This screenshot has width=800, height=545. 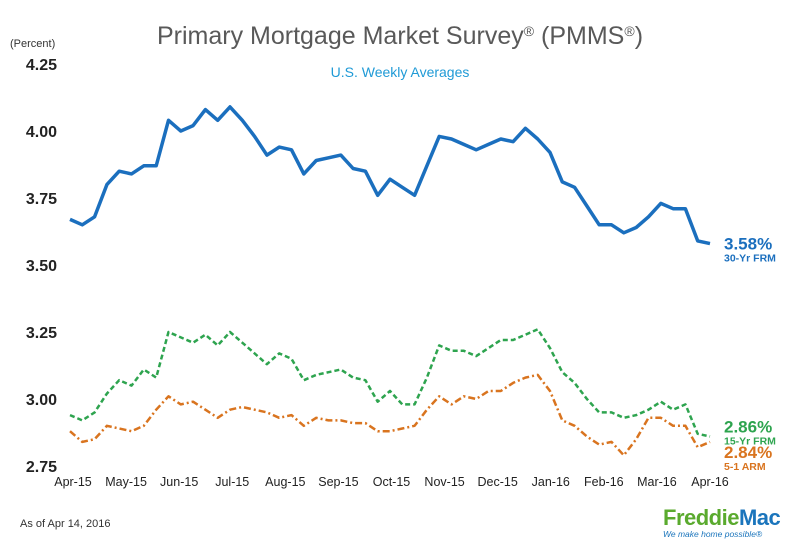 I want to click on x-tick-label: Jul-15, so click(x=232, y=482).